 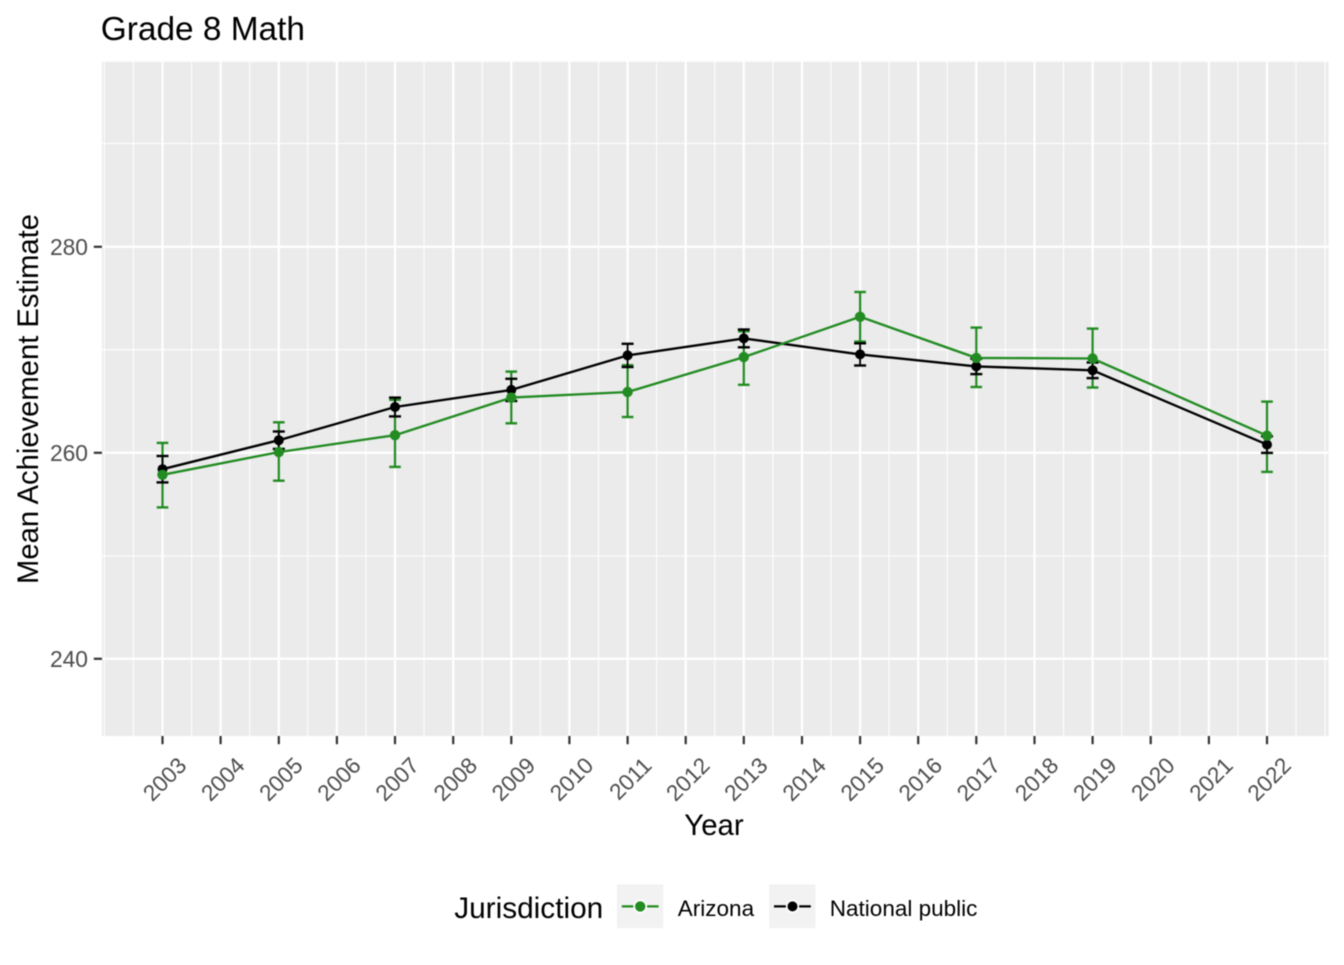 I want to click on svg-text: Jurisdiction, so click(x=528, y=908).